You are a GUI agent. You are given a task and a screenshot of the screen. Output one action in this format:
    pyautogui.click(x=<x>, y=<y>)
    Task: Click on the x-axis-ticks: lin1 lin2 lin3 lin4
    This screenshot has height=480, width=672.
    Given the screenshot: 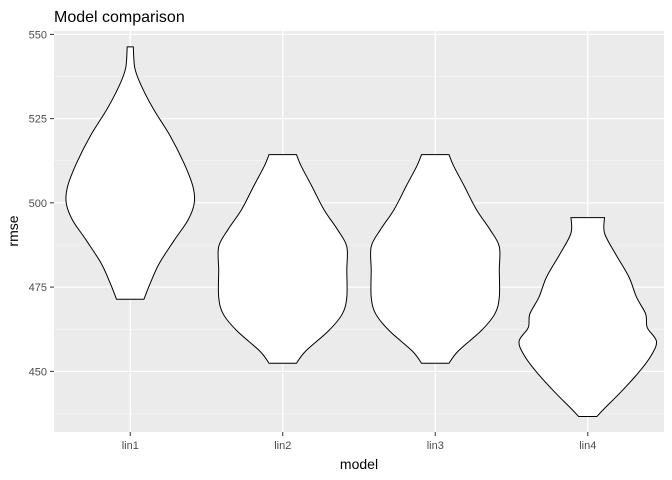 What is the action you would take?
    pyautogui.click(x=359, y=442)
    